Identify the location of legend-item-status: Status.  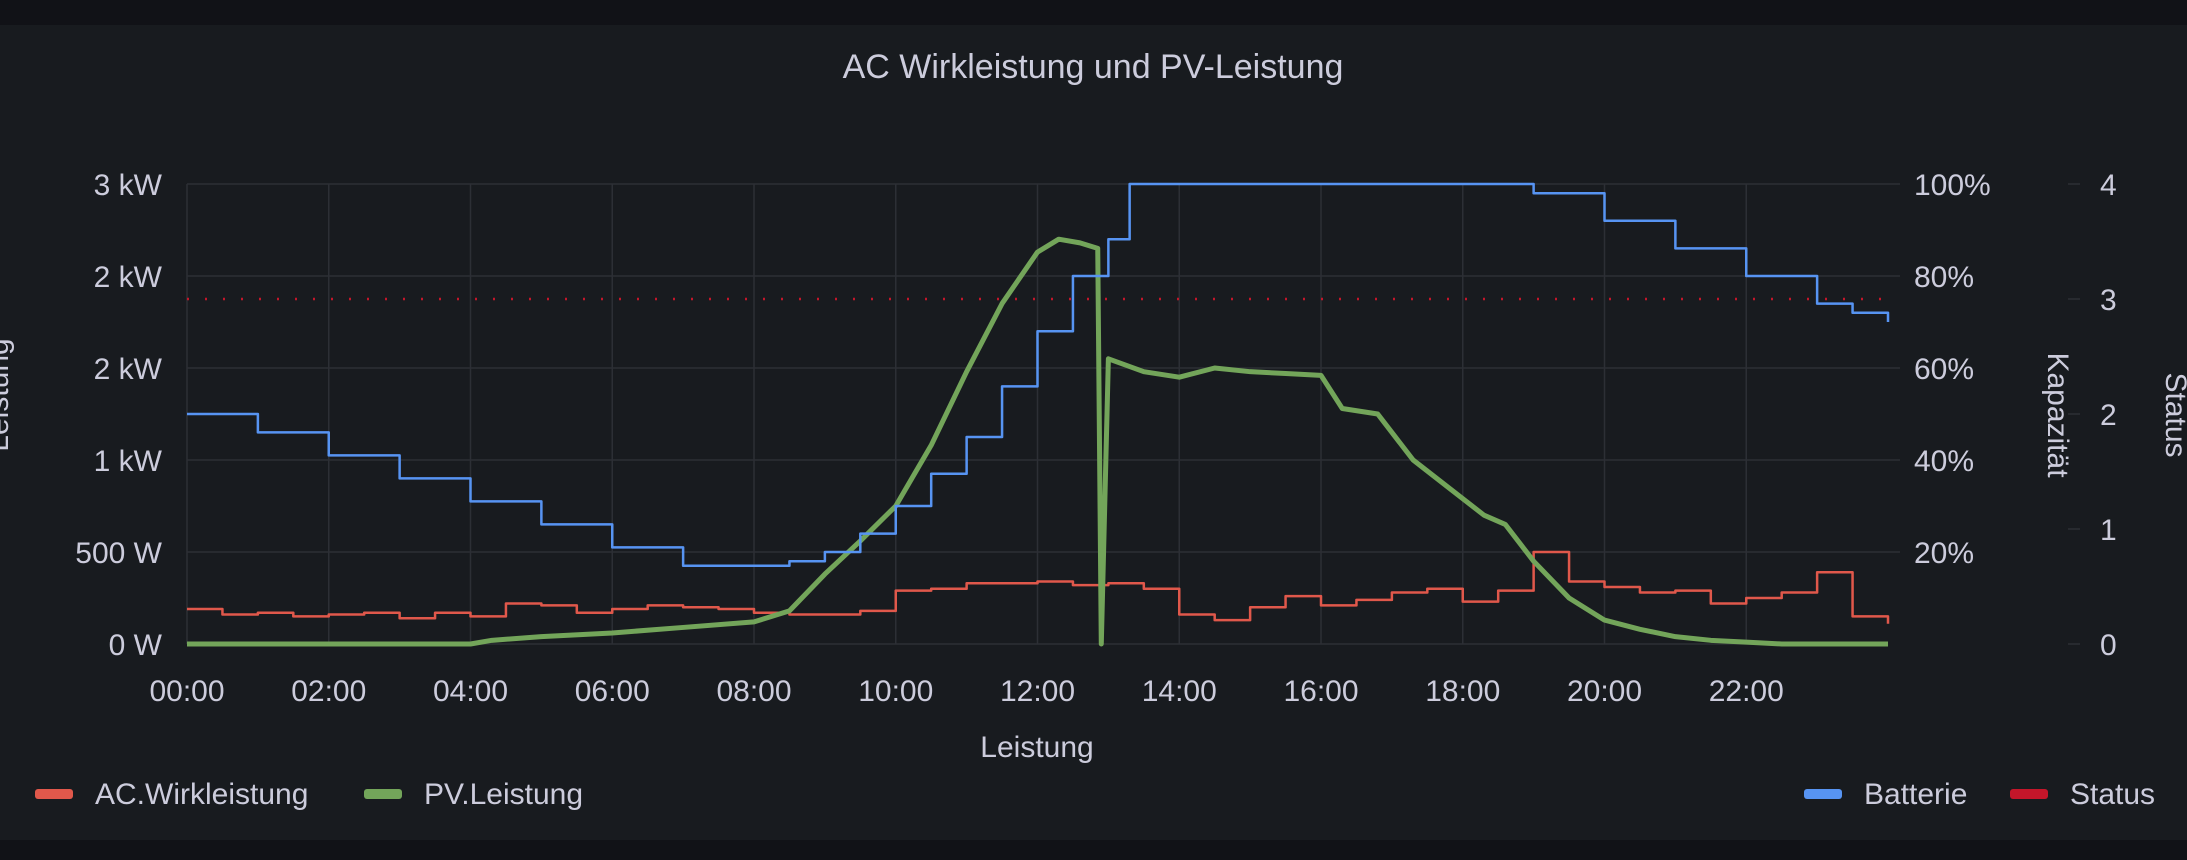
(2082, 794).